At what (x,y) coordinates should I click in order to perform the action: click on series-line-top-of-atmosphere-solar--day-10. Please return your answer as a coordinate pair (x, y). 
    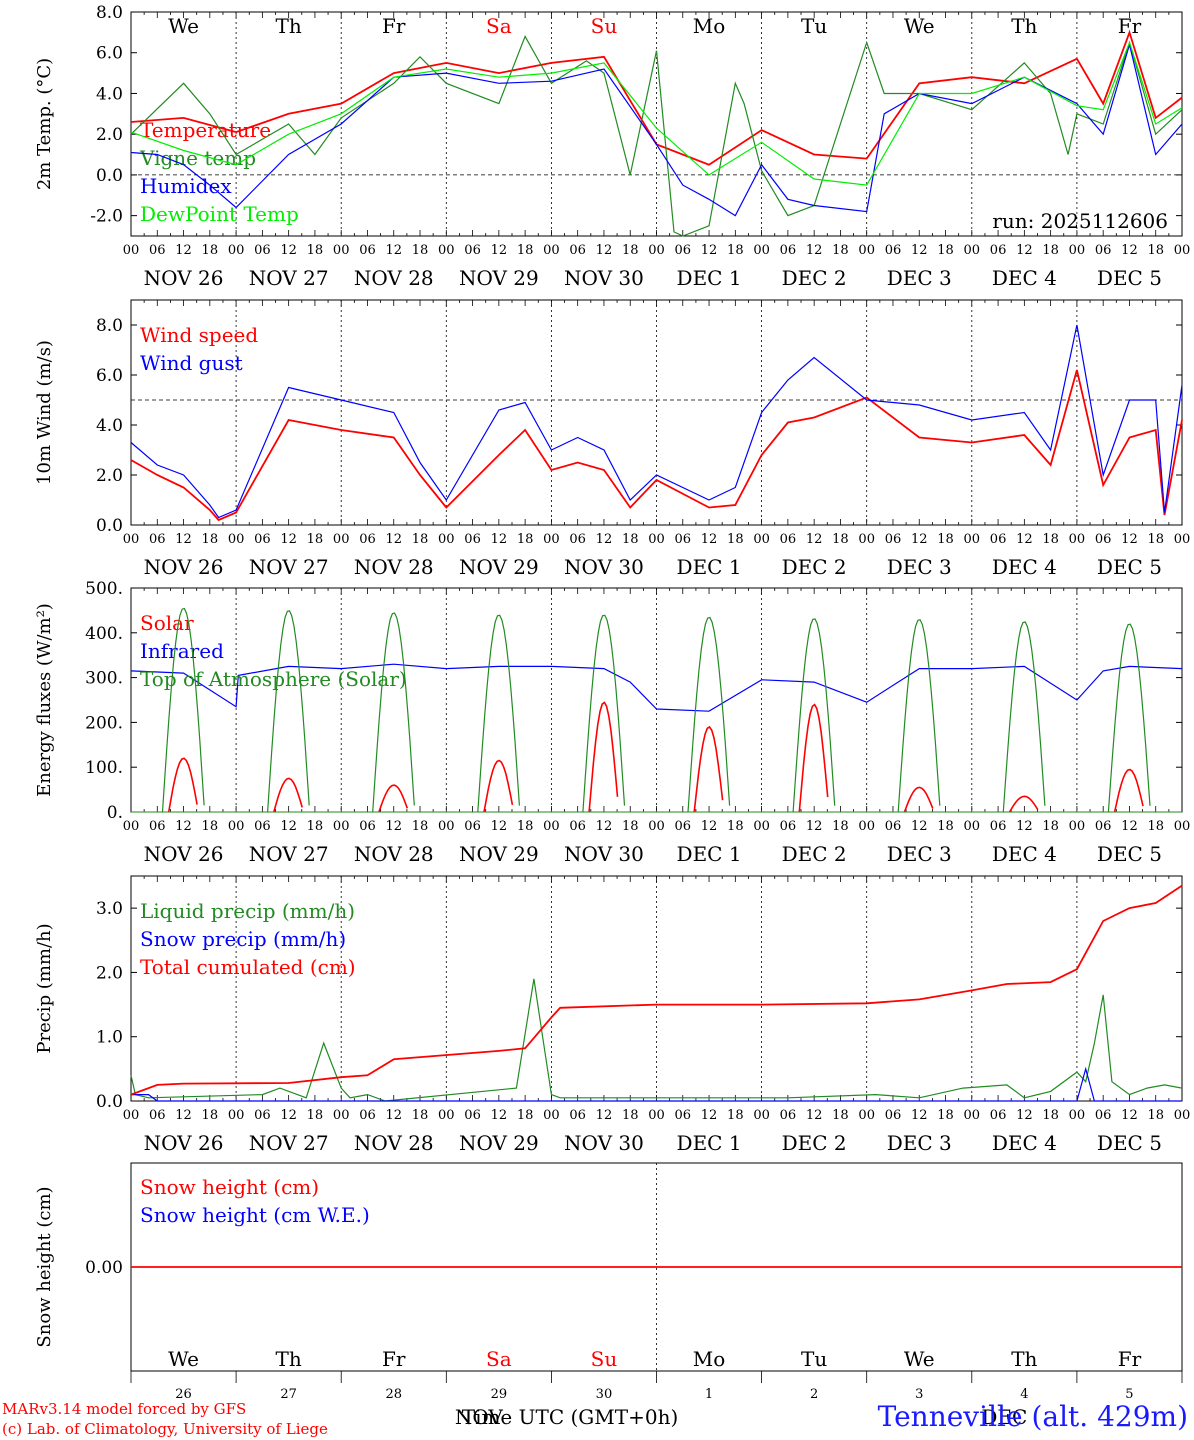
    Looking at the image, I should click on (1129, 718).